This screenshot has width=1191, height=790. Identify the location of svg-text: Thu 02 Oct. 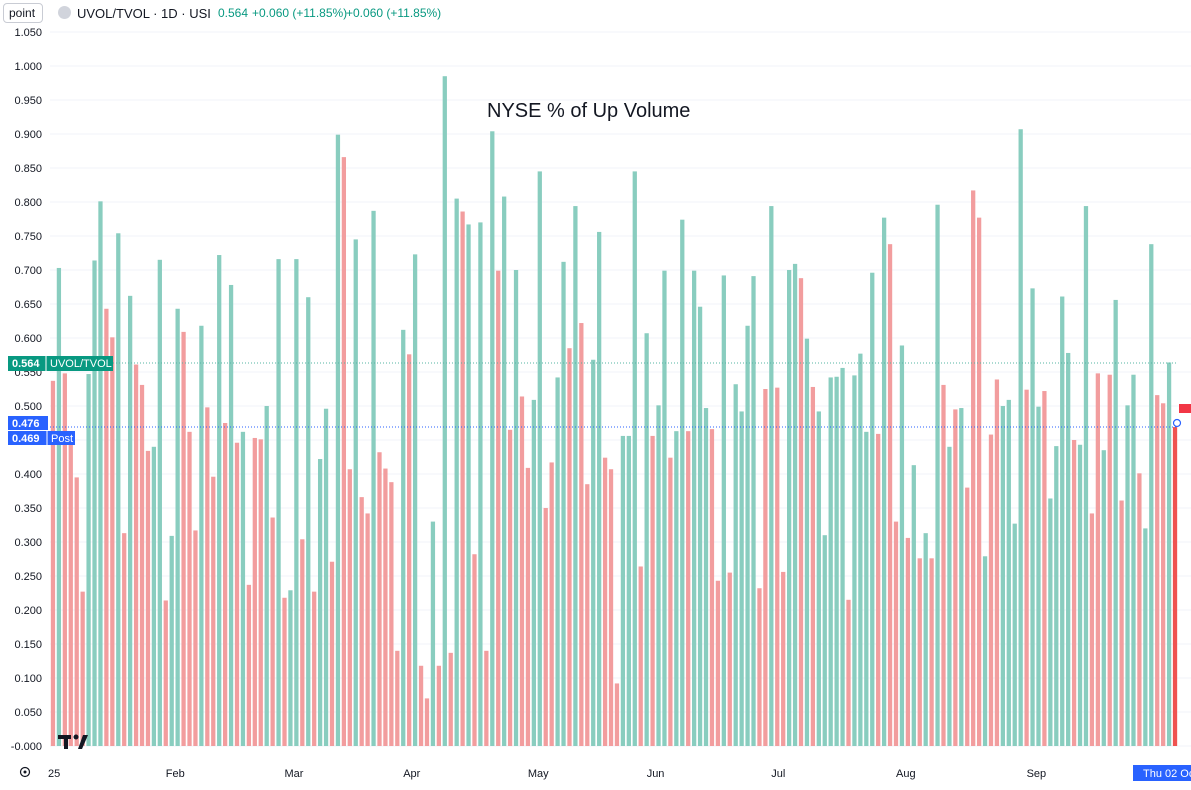
(1167, 774).